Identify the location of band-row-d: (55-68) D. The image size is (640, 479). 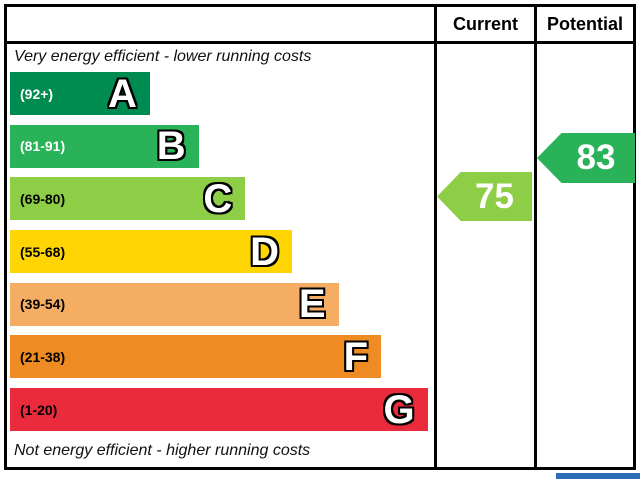
(151, 251).